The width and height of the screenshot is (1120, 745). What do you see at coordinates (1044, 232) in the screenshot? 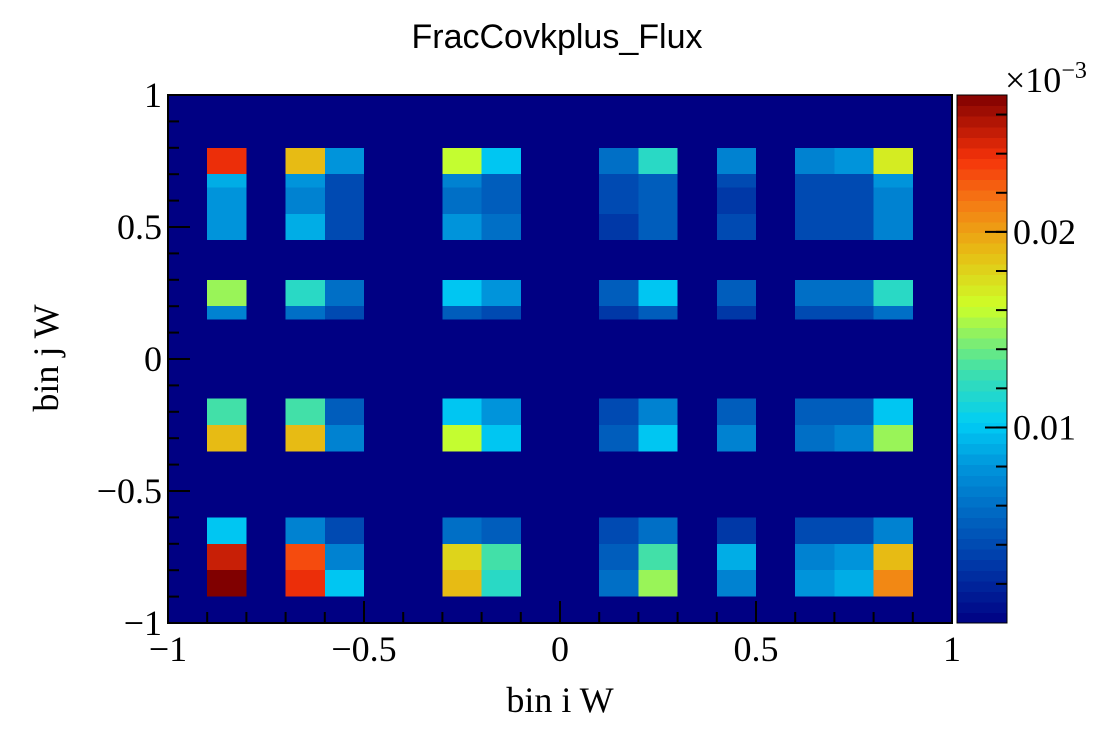
I see `z-tick-label: 0.02` at bounding box center [1044, 232].